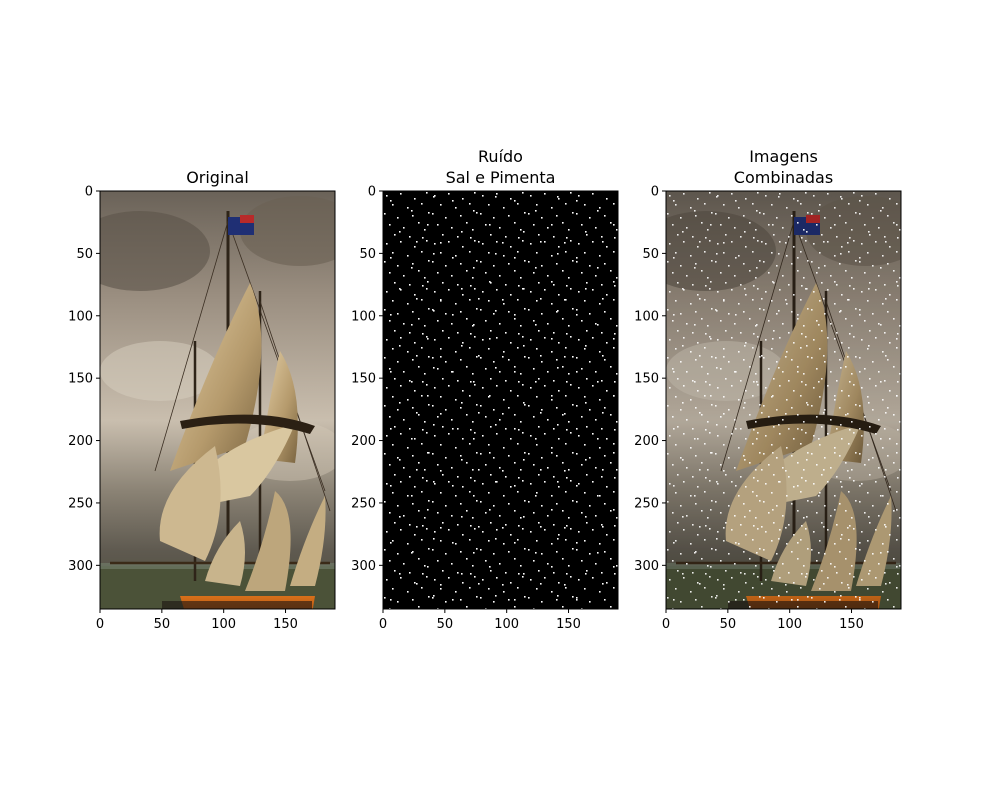  What do you see at coordinates (500, 156) in the screenshot?
I see `subplot-title-line: Ruído` at bounding box center [500, 156].